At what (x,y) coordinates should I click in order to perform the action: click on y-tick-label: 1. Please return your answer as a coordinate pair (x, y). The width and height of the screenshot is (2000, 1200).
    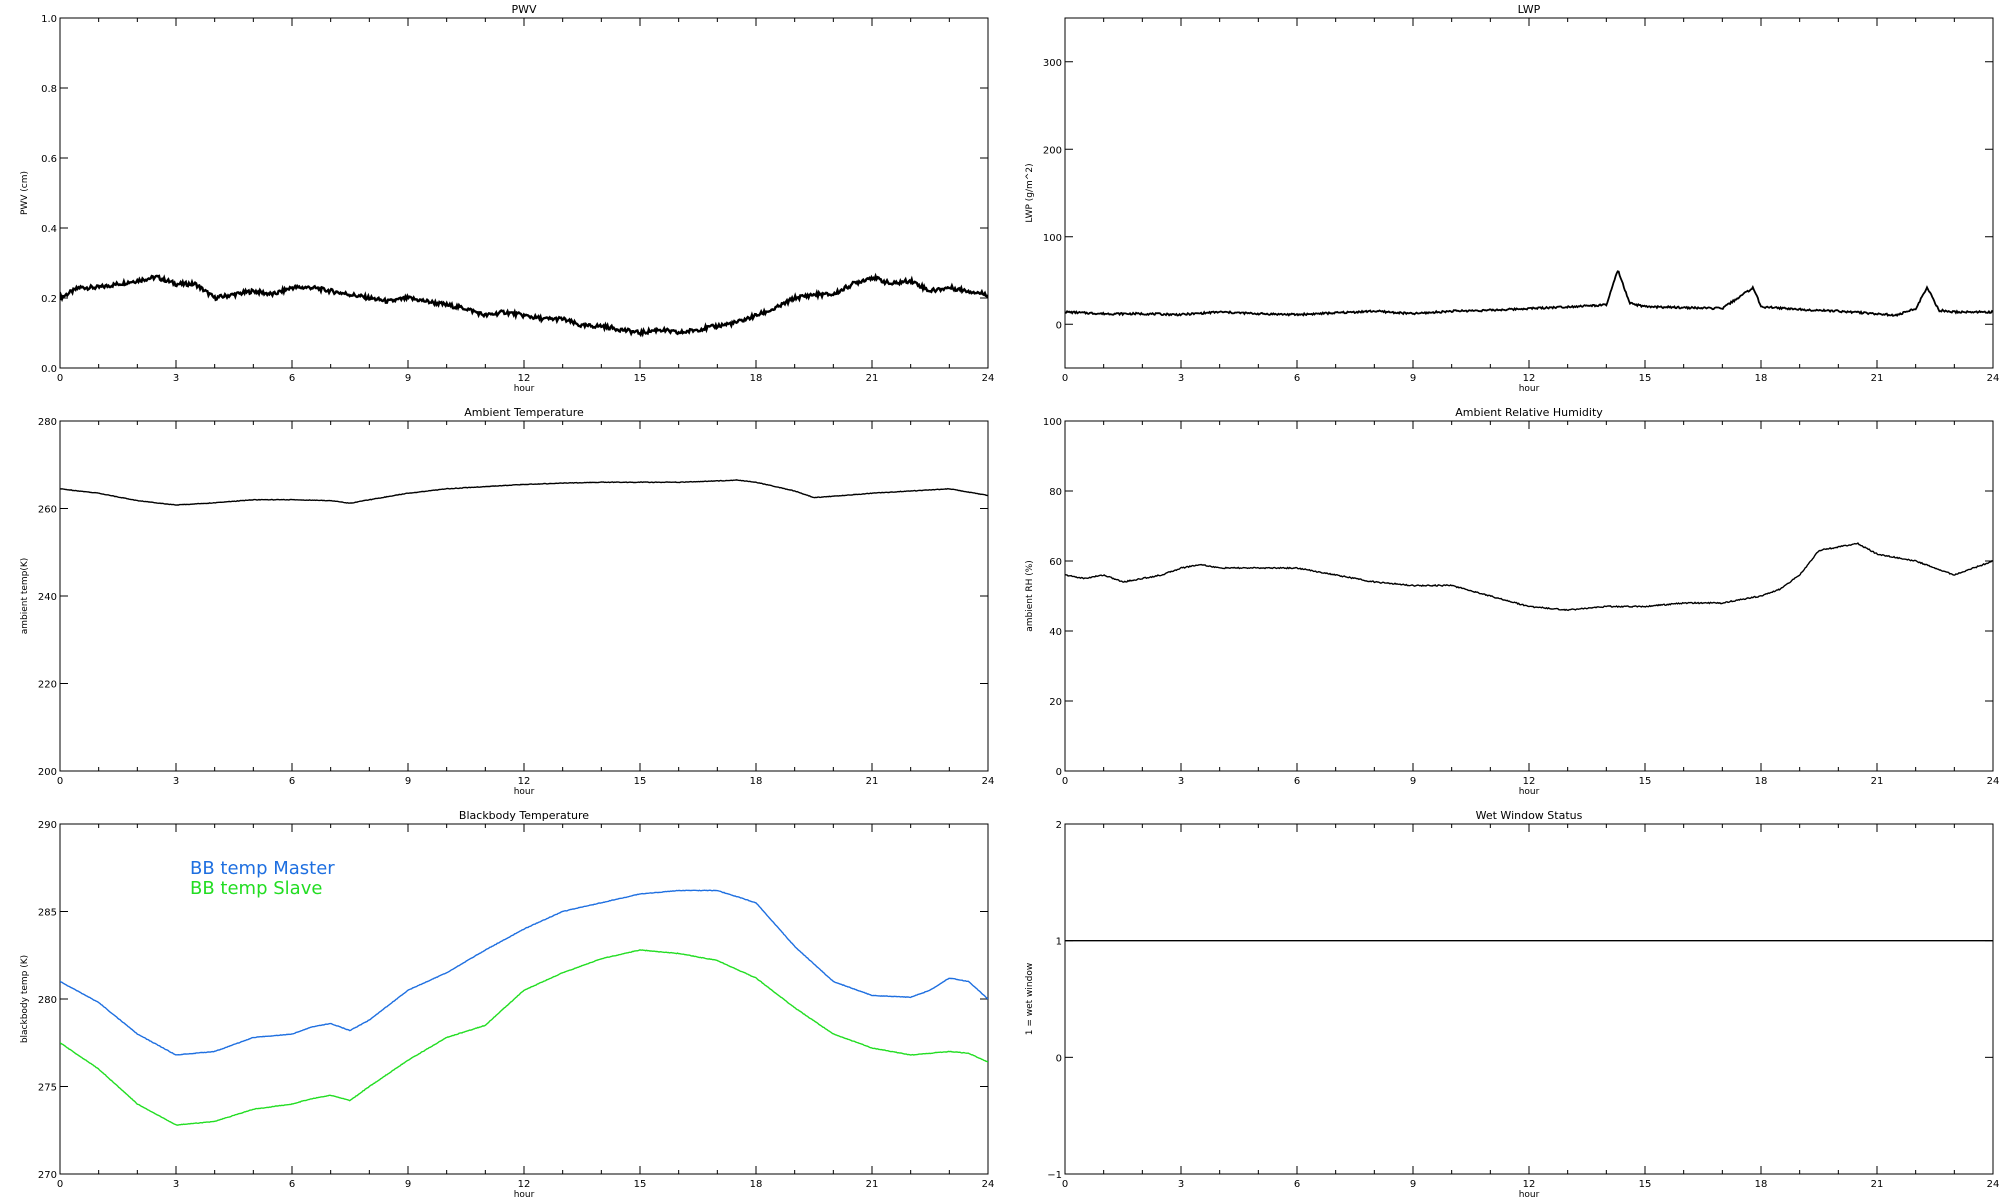
    Looking at the image, I should click on (1059, 942).